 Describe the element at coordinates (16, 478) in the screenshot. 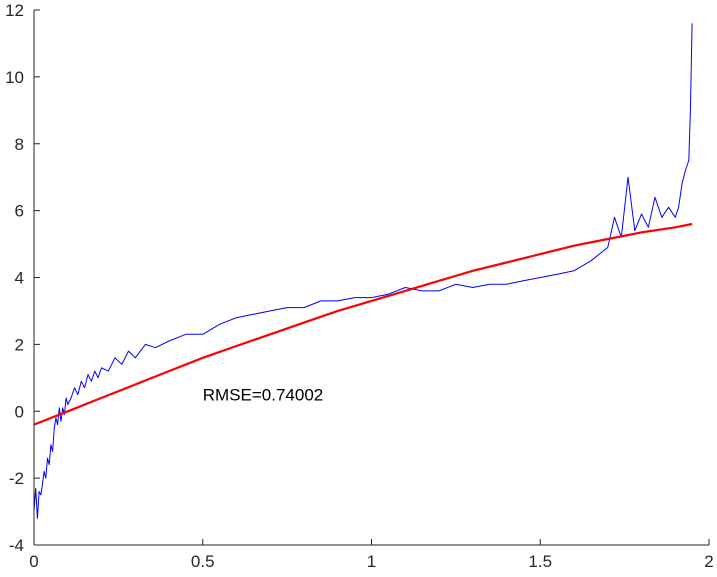

I see `y-tick-label: -2` at that location.